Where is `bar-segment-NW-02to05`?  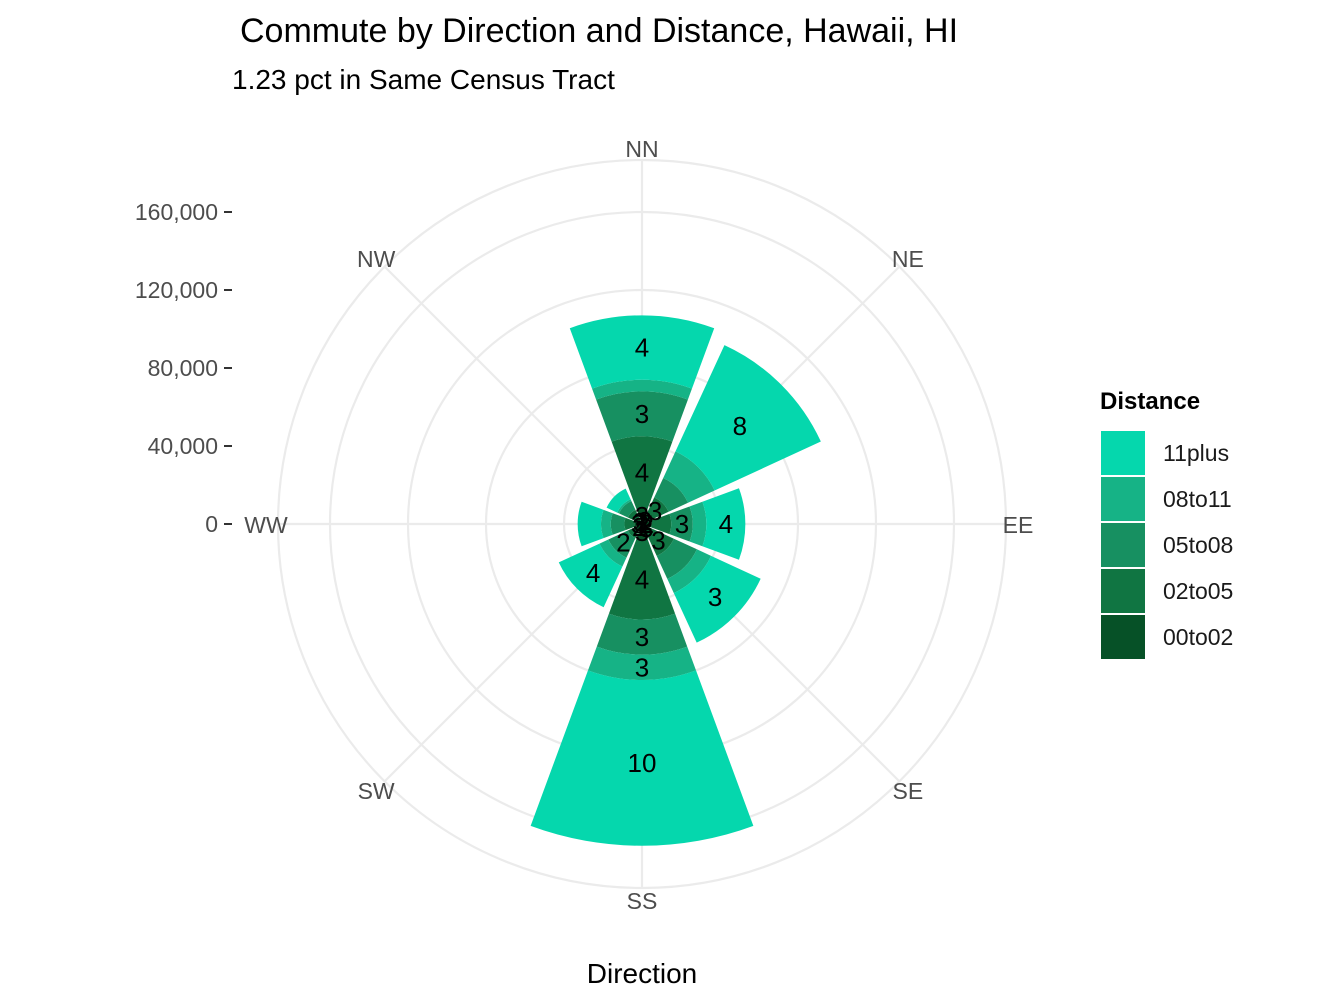 bar-segment-NW-02to05 is located at coordinates (633, 515).